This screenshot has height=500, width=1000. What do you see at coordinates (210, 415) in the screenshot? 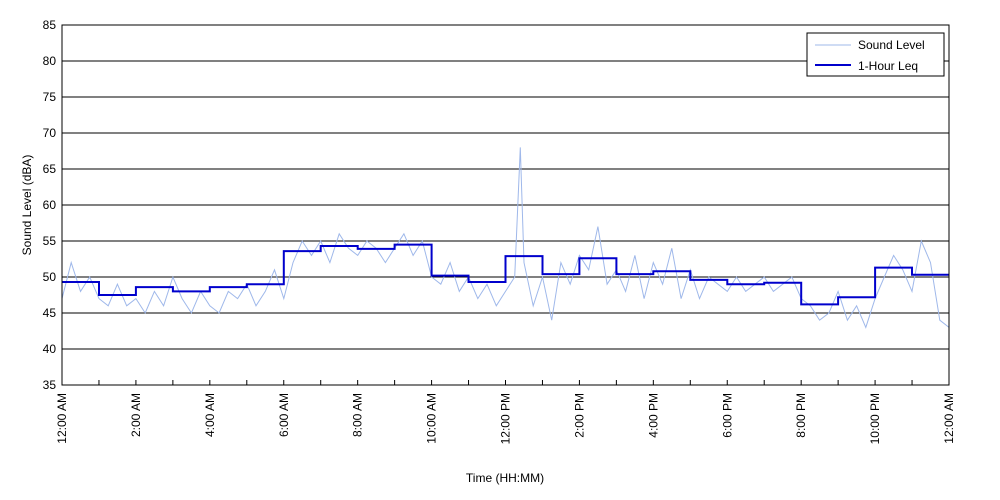
I see `x-tick-label: 4:00 AM` at bounding box center [210, 415].